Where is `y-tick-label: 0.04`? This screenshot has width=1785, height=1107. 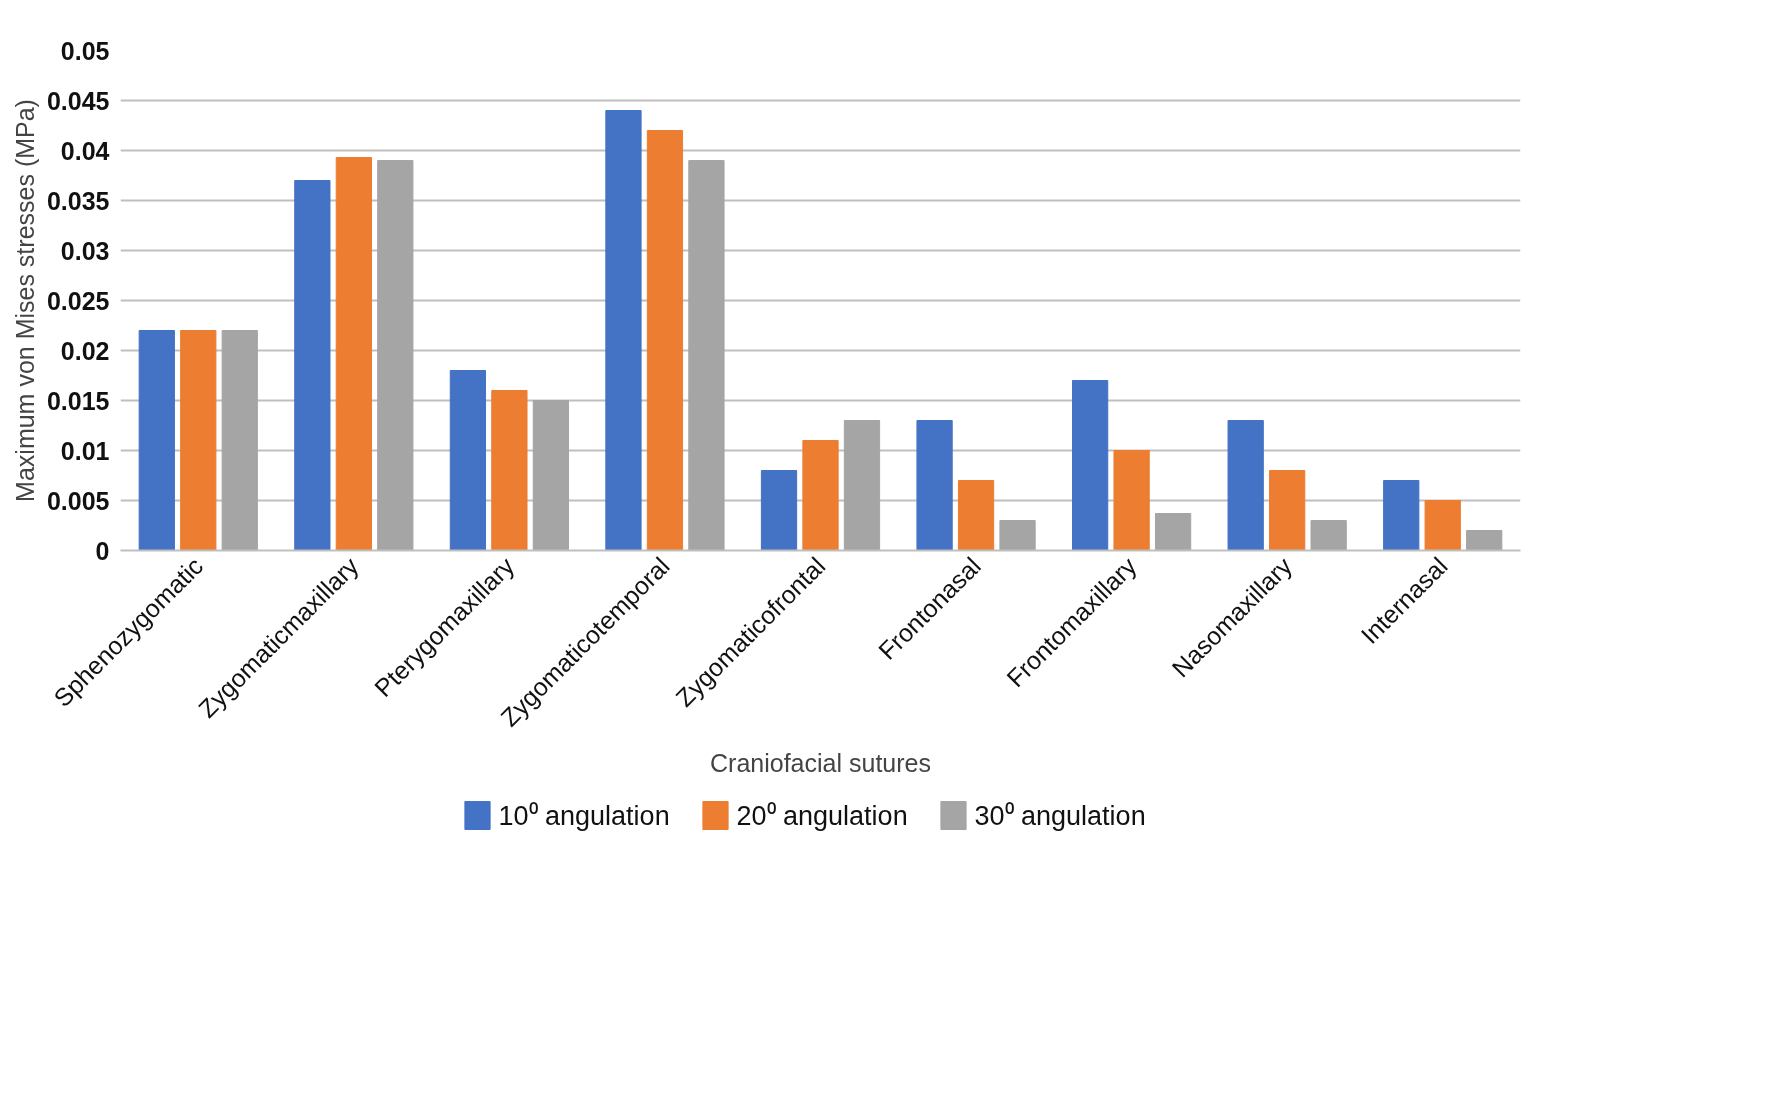
y-tick-label: 0.04 is located at coordinates (85, 150).